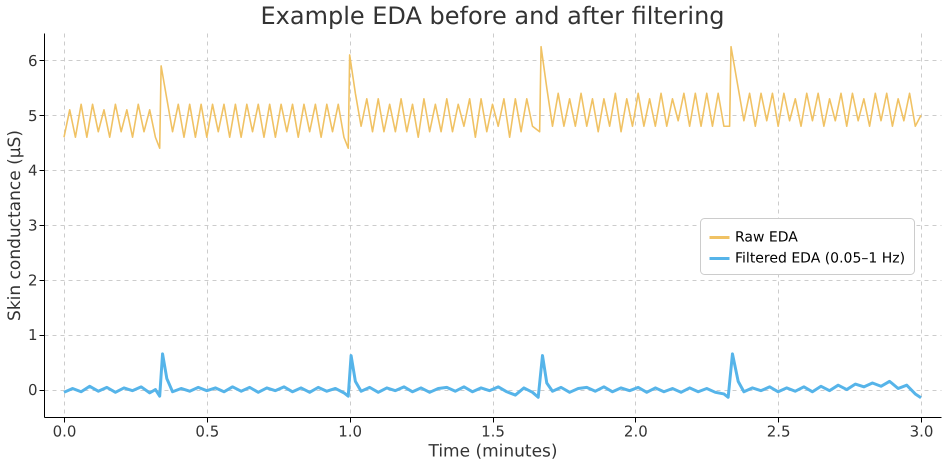  Describe the element at coordinates (493, 431) in the screenshot. I see `x-tick-label: 1.5` at that location.